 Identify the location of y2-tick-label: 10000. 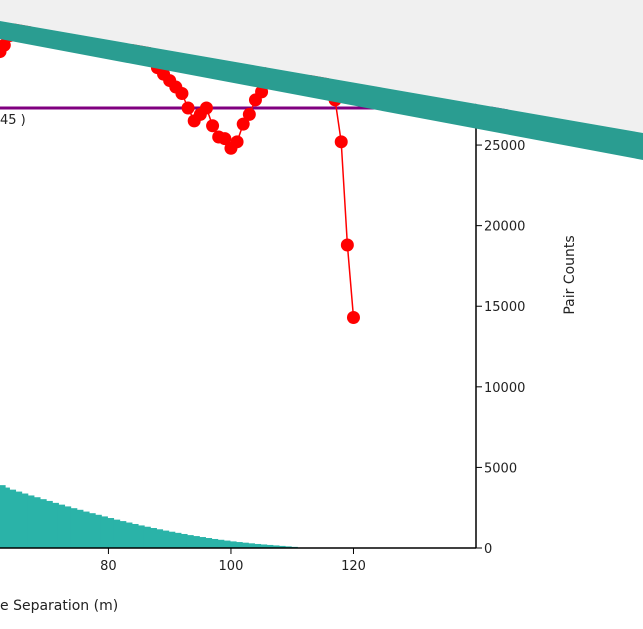
(504, 388).